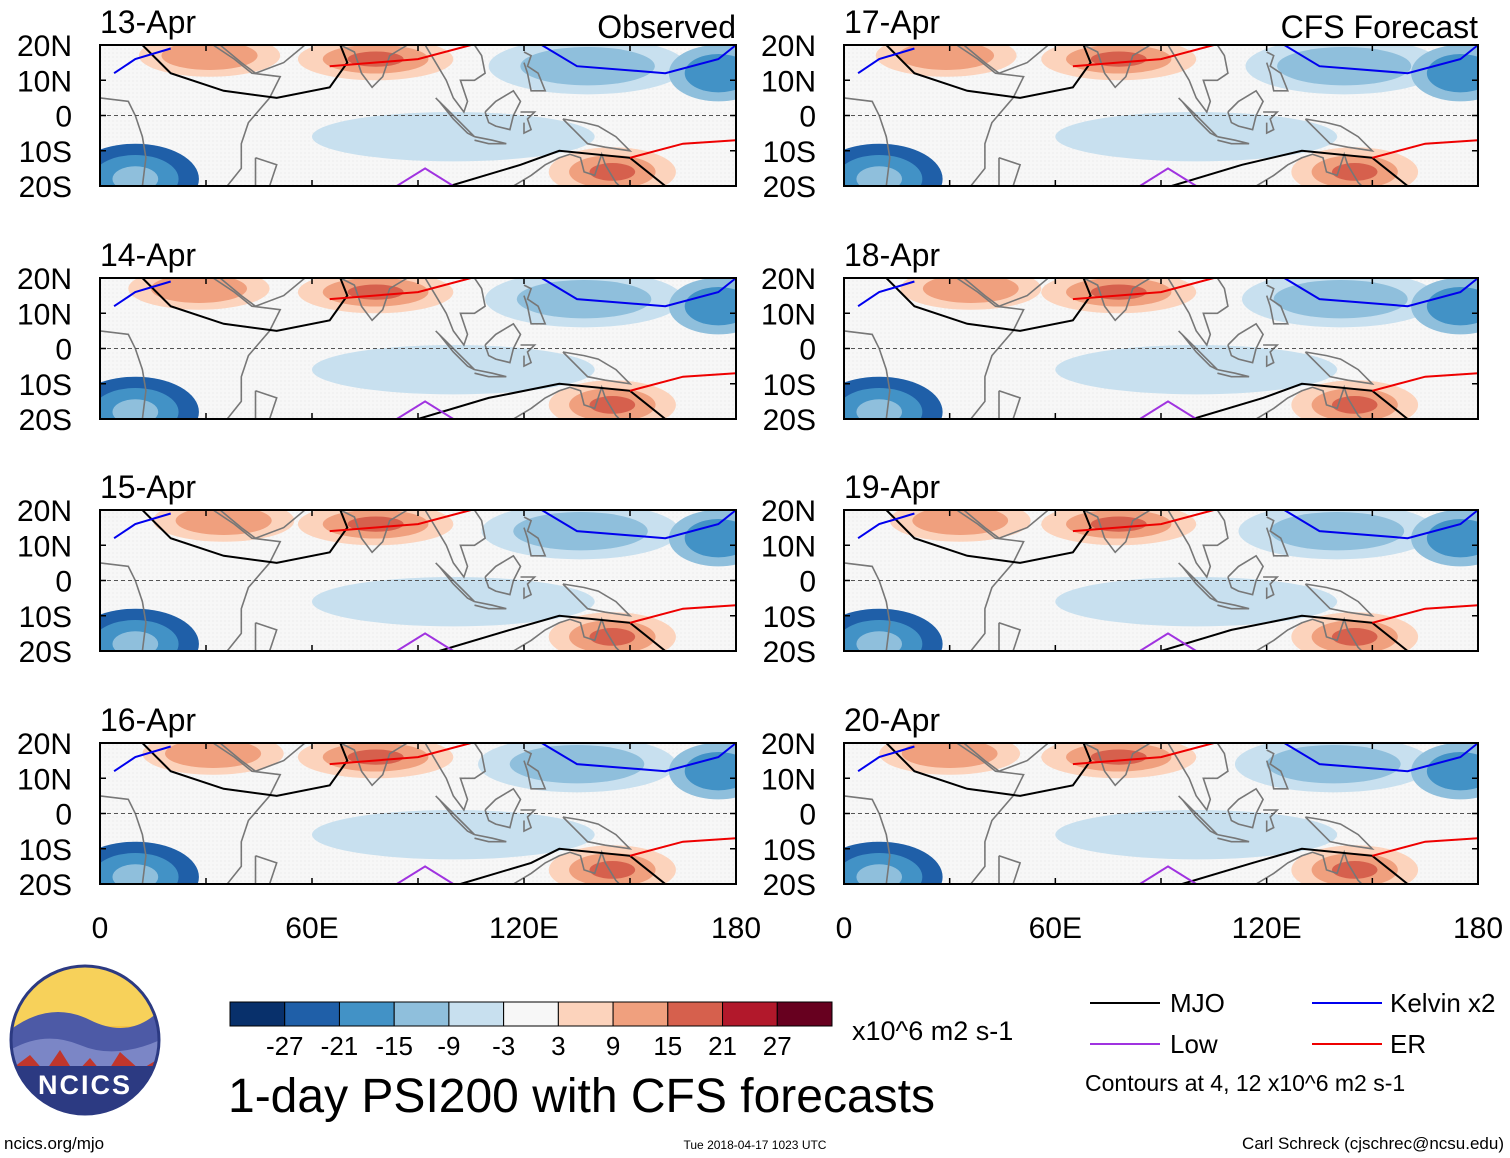 Image resolution: width=1510 pixels, height=1158 pixels. I want to click on panel-date: 20-Apr, so click(892, 720).